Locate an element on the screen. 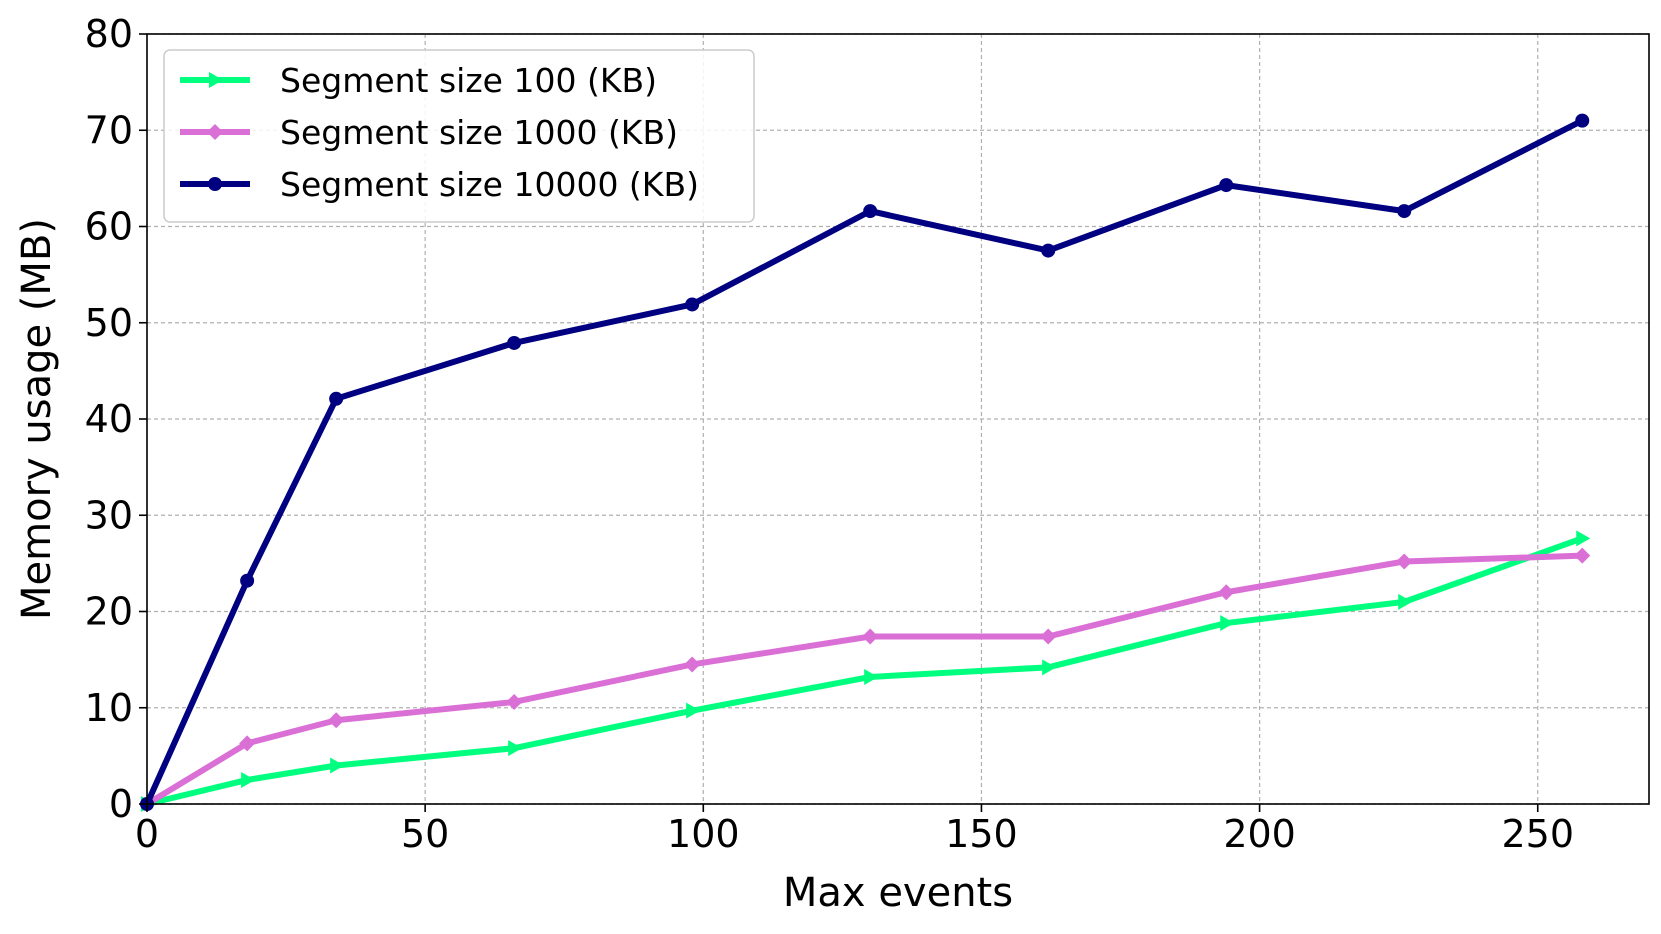 This screenshot has height=934, width=1661. legend-box is located at coordinates (459, 136).